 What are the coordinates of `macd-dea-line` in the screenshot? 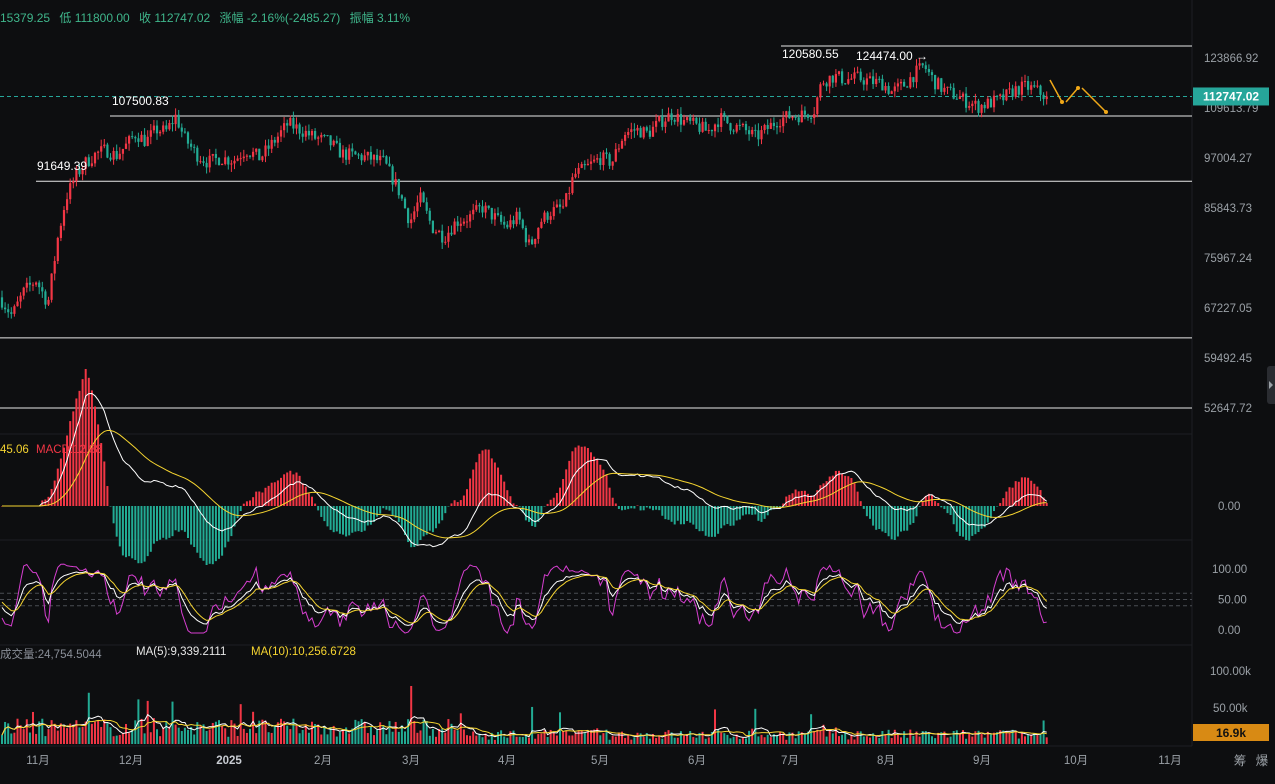 It's located at (524, 484).